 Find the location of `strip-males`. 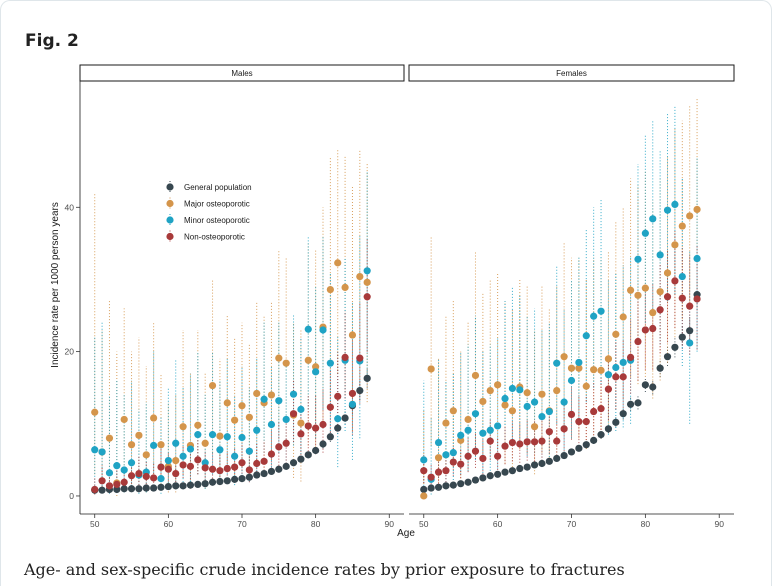

strip-males is located at coordinates (242, 73).